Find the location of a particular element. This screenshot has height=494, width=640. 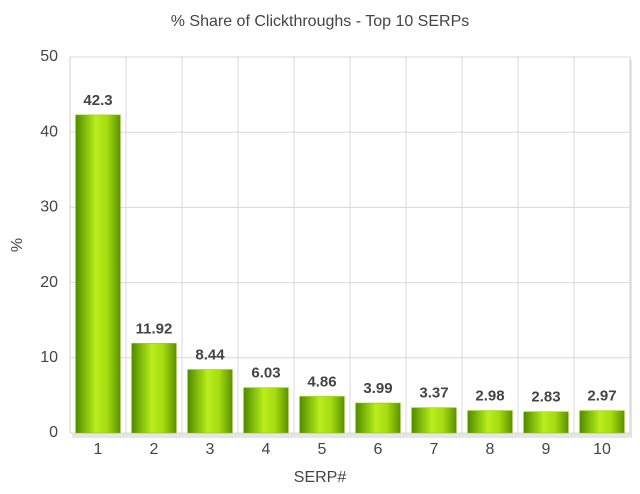

y-tick-label: 20 is located at coordinates (49, 282).